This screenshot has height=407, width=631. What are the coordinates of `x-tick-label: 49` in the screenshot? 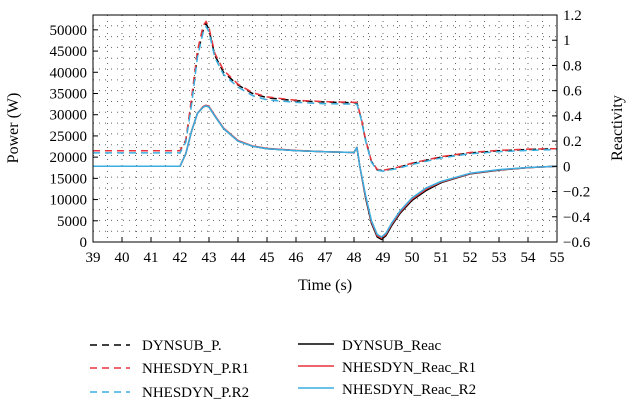 It's located at (383, 258).